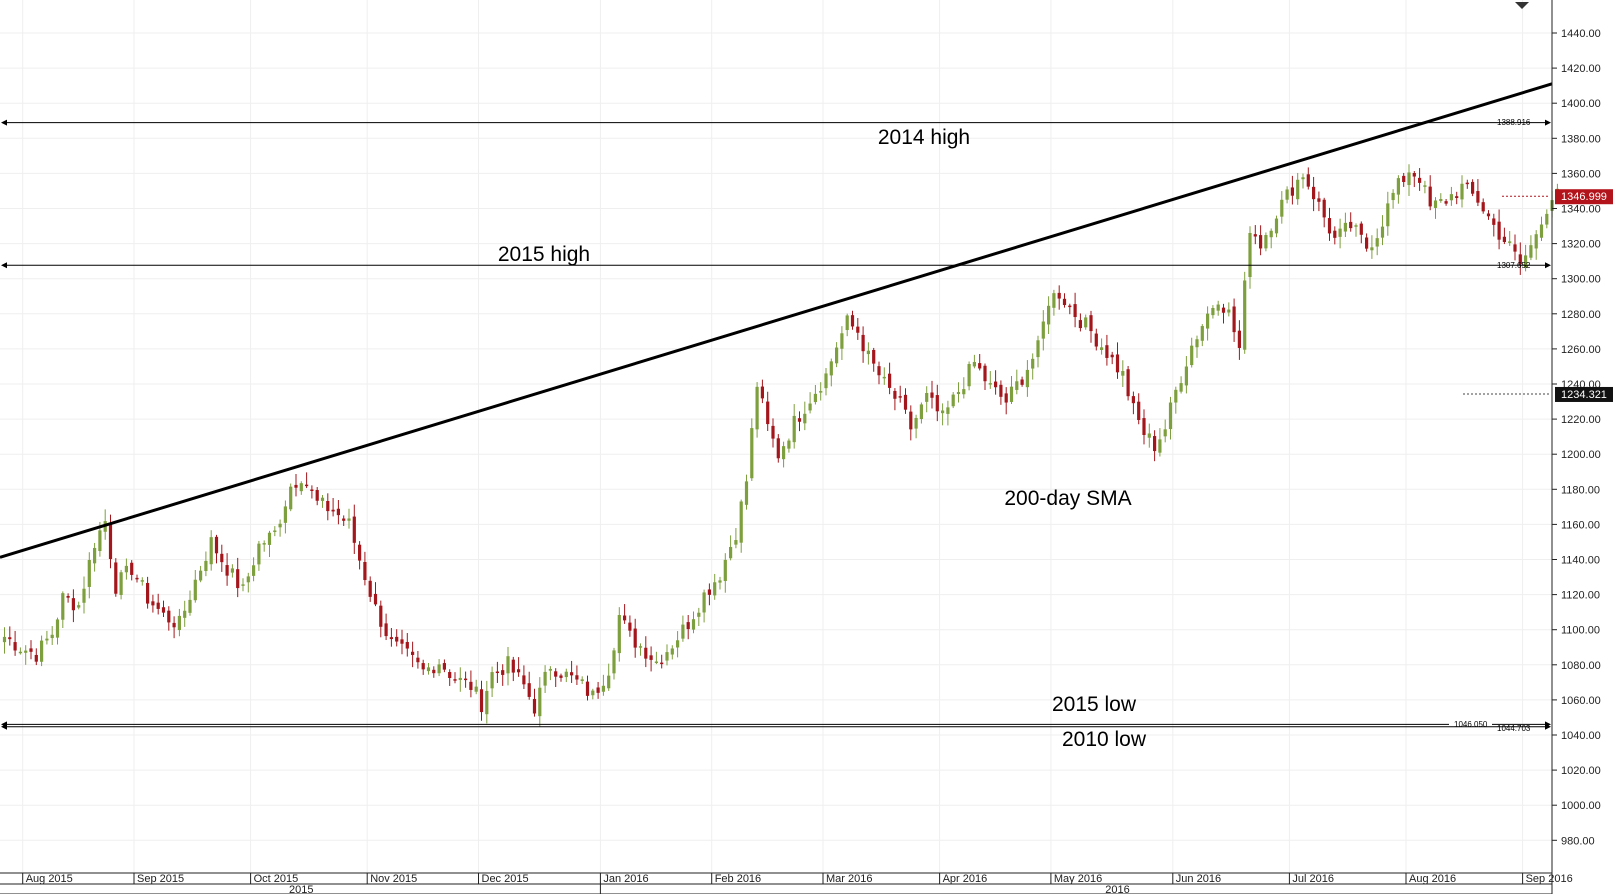 This screenshot has width=1617, height=894. I want to click on scroll-down-arrow-icon, so click(1522, 5).